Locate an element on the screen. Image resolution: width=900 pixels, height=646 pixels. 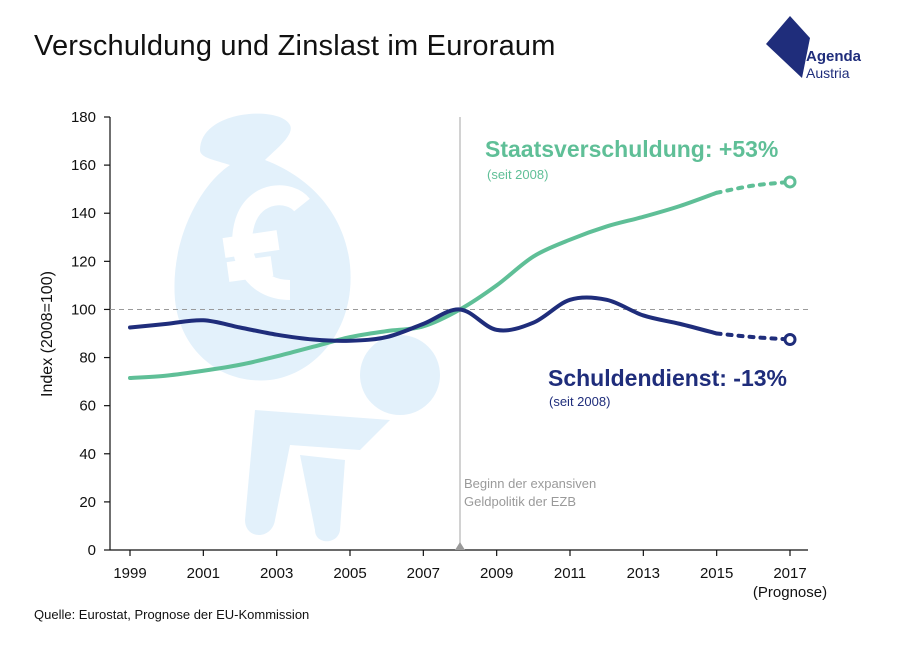
debt-forecast-endpoint is located at coordinates (790, 182).